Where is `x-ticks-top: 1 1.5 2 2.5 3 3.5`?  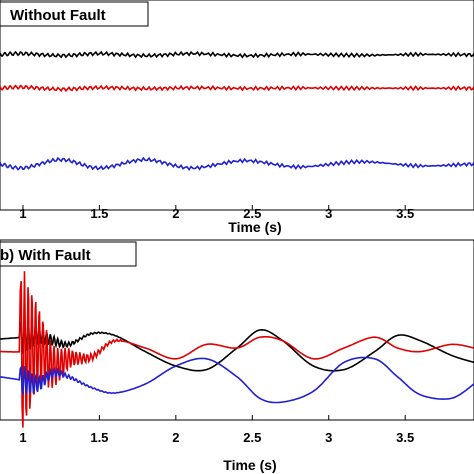 x-ticks-top: 1 1.5 2 2.5 3 3.5 is located at coordinates (216, 213).